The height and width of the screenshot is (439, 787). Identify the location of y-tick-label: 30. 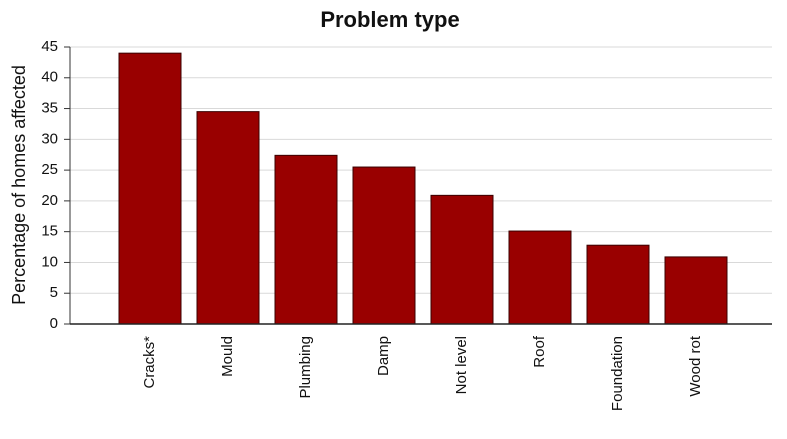
(49, 138).